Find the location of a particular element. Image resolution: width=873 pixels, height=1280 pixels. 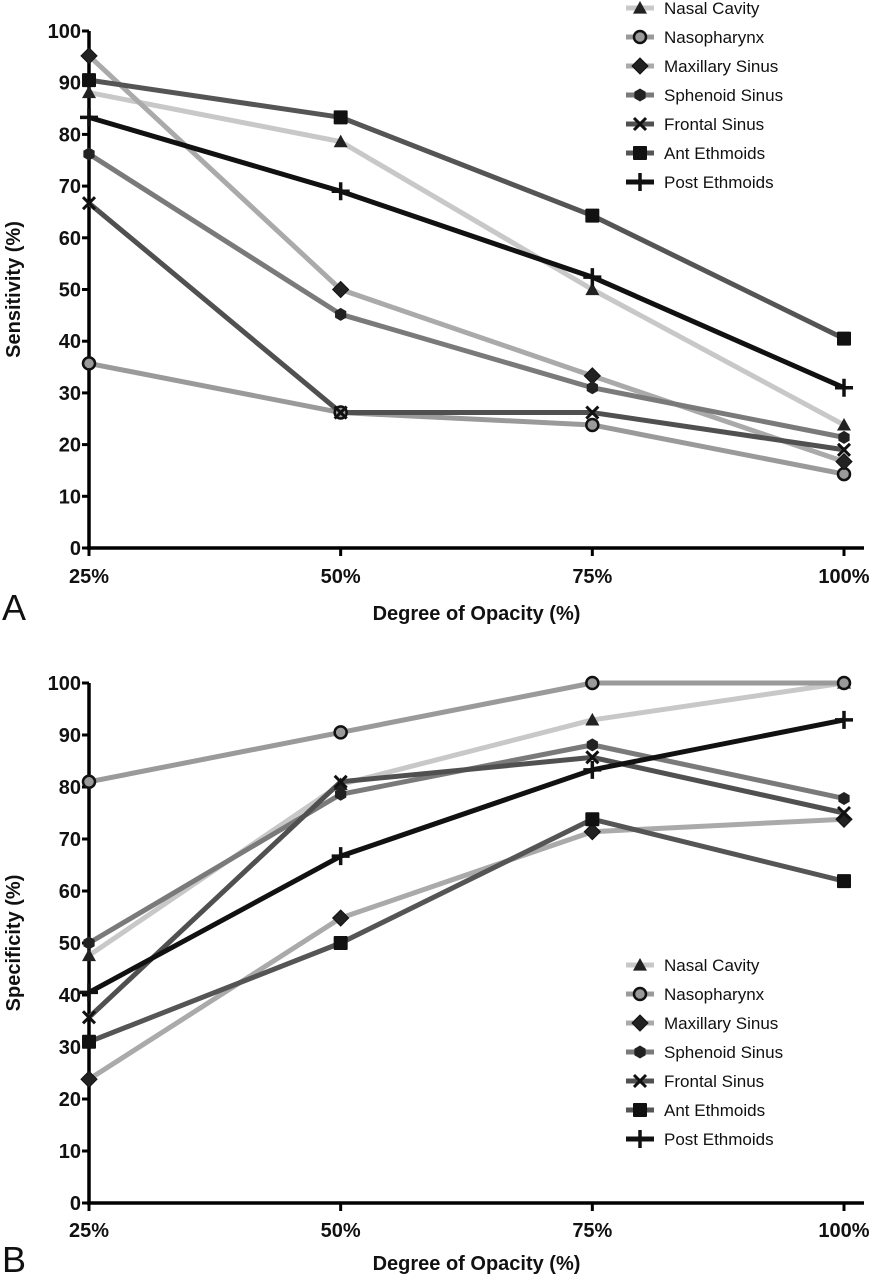

legend-item: Post Ethmoids is located at coordinates (700, 1139).